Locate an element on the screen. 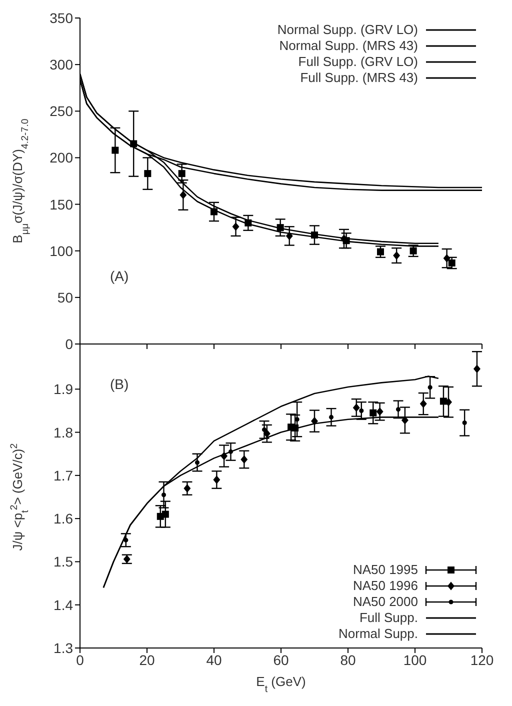 This screenshot has width=512, height=706. legend-label: Full Supp. is located at coordinates (388, 618).